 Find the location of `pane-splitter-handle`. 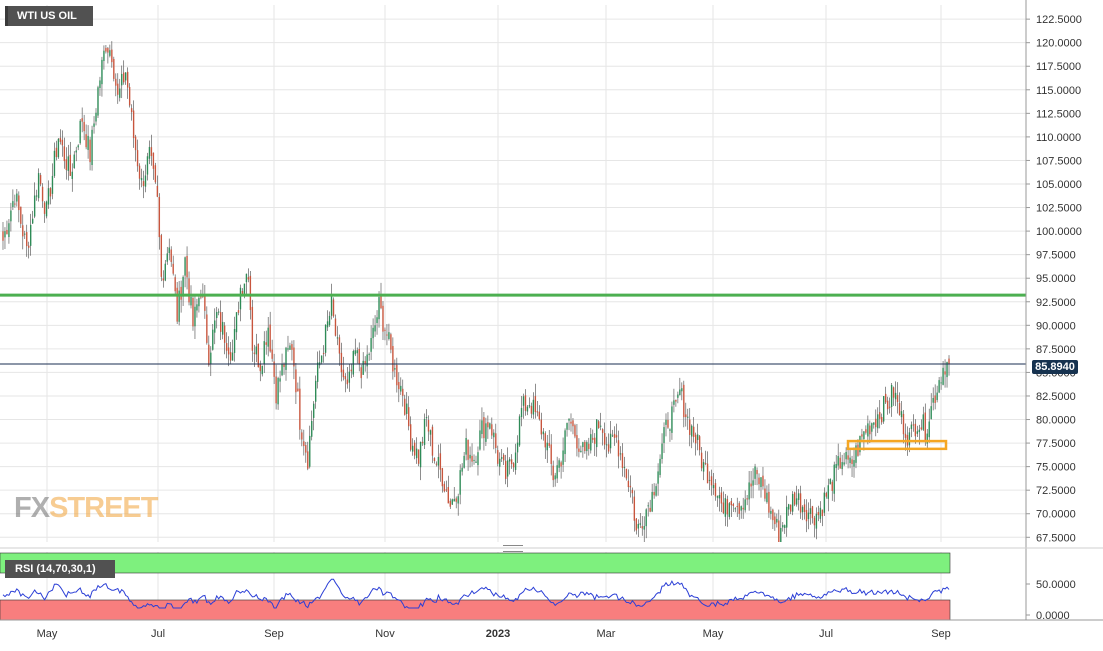

pane-splitter-handle is located at coordinates (513, 548).